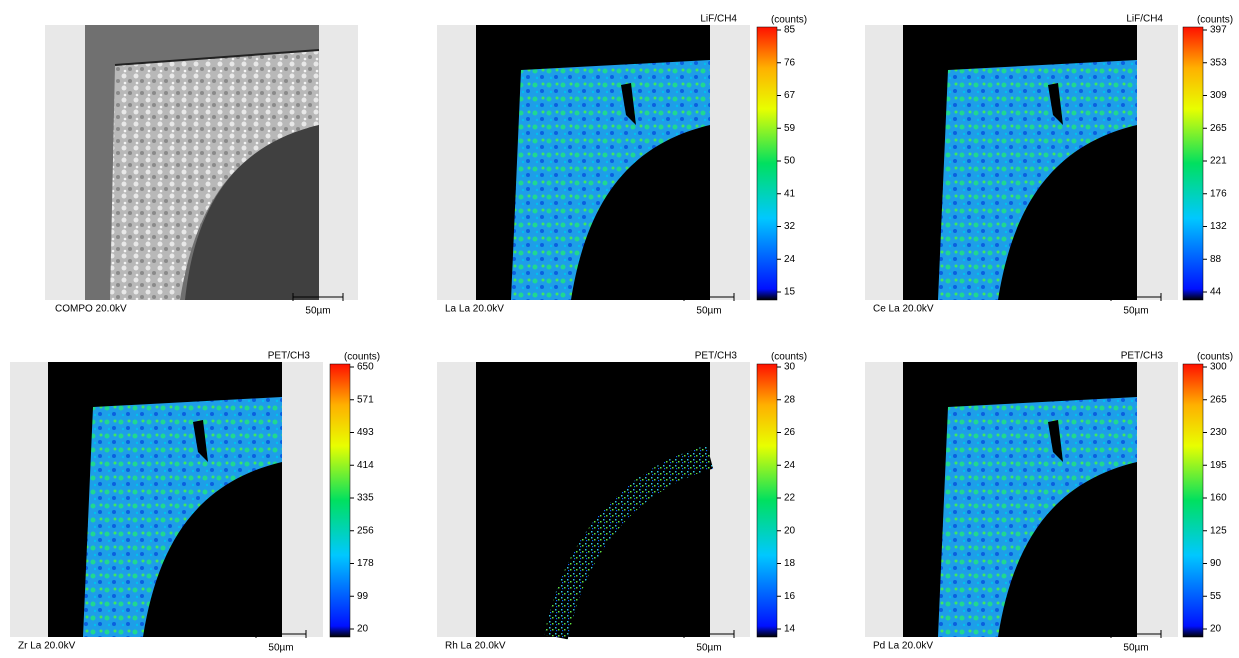 The width and height of the screenshot is (1239, 658). What do you see at coordinates (1218, 193) in the screenshot?
I see `color-tick-label: 176` at bounding box center [1218, 193].